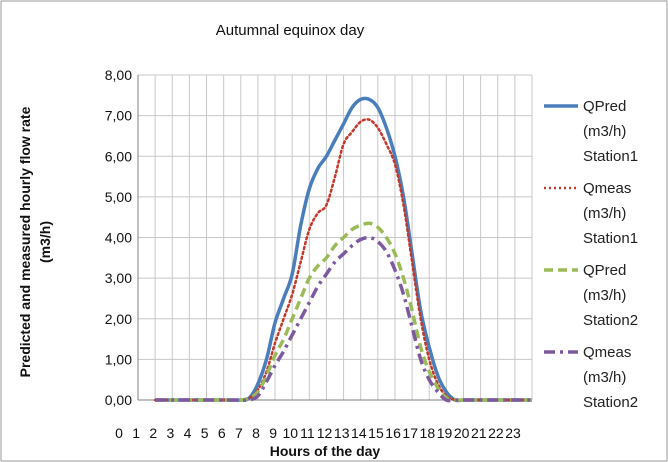 This screenshot has height=462, width=668. Describe the element at coordinates (445, 433) in the screenshot. I see `x-tick-label: 19` at that location.